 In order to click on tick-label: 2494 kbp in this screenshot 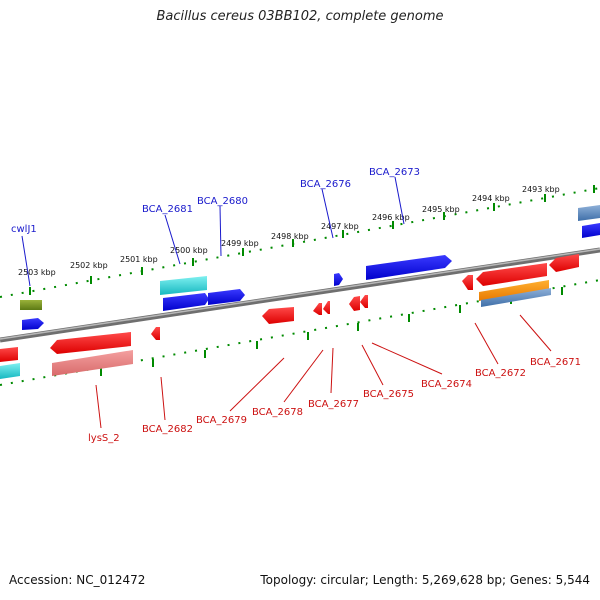, I will do `click(491, 198)`.